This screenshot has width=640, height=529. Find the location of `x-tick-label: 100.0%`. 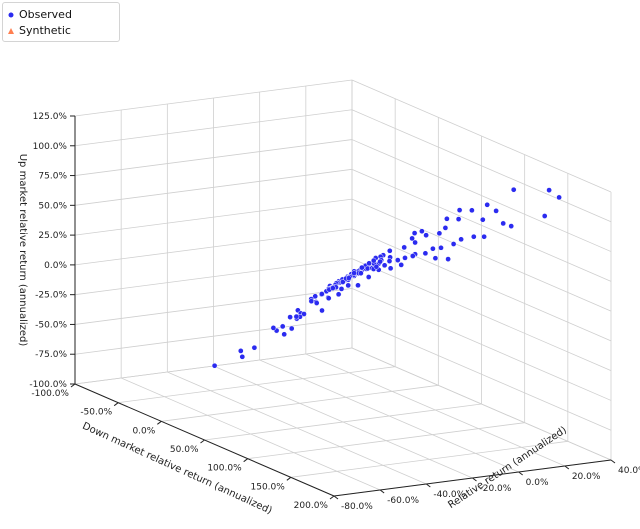

x-tick-label: 100.0% is located at coordinates (224, 469).